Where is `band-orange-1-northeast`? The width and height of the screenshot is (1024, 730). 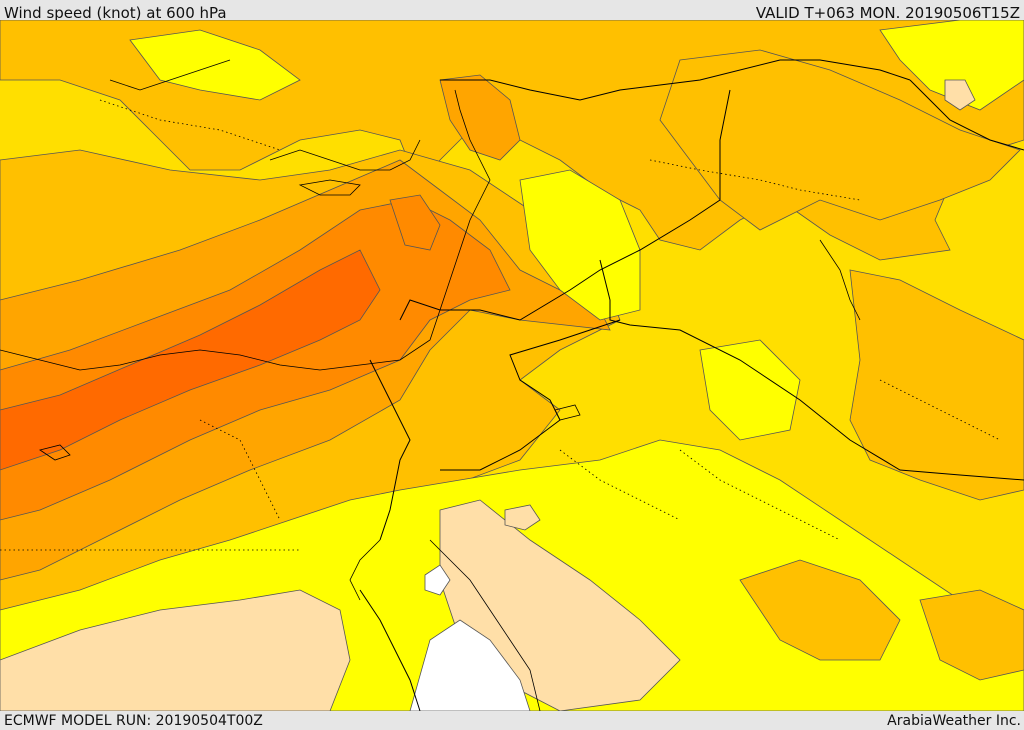
band-orange-1-northeast is located at coordinates (840, 140).